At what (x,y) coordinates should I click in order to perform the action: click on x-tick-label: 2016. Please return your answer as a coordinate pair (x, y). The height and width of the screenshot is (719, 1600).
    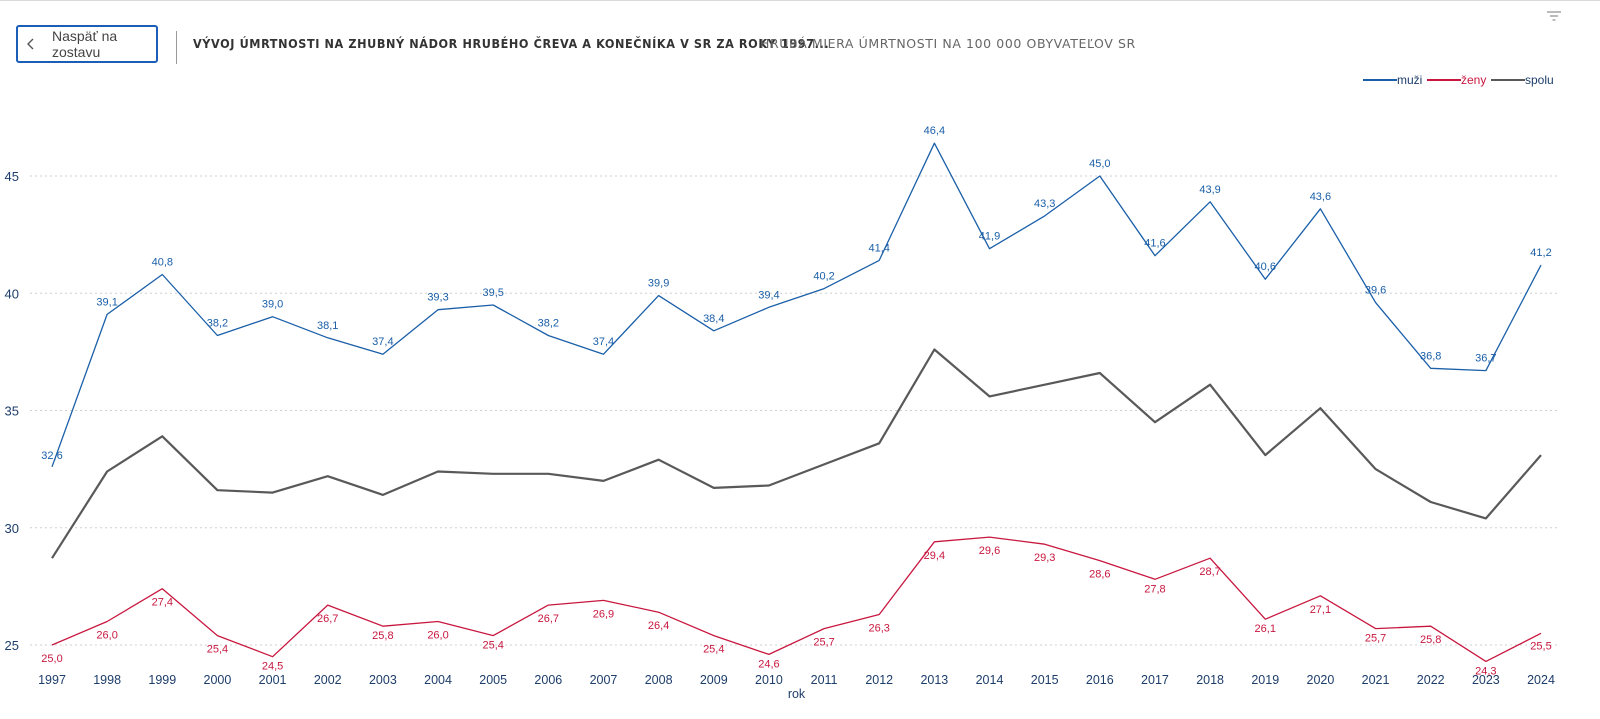
    Looking at the image, I should click on (1100, 680).